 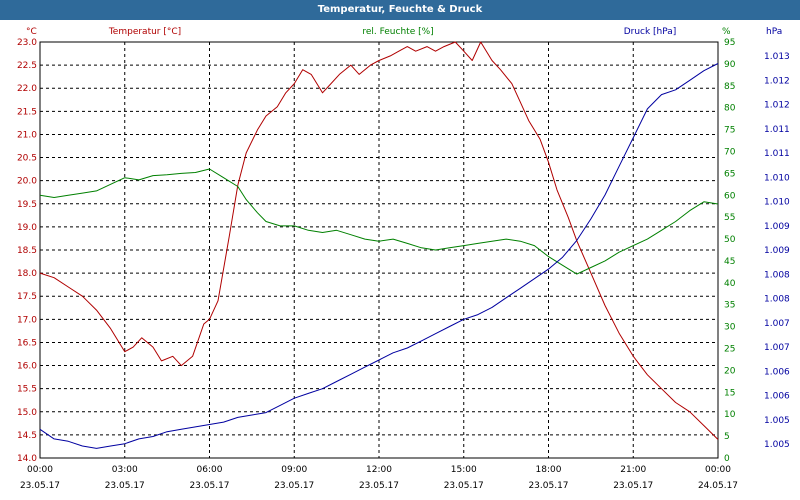 What do you see at coordinates (729, 262) in the screenshot?
I see `humidity-tick-label: 45` at bounding box center [729, 262].